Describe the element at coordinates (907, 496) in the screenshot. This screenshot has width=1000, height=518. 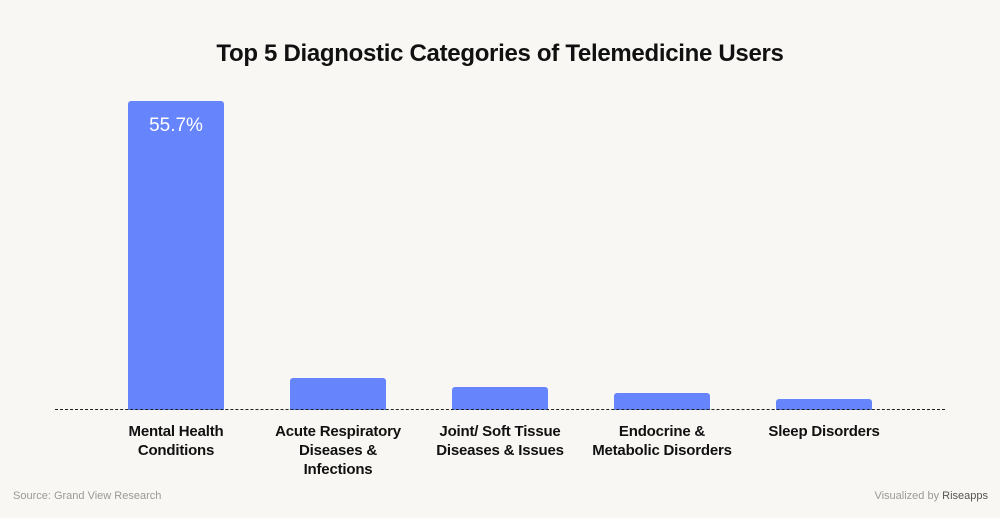
I see `credit-prefix: Visualized by` at that location.